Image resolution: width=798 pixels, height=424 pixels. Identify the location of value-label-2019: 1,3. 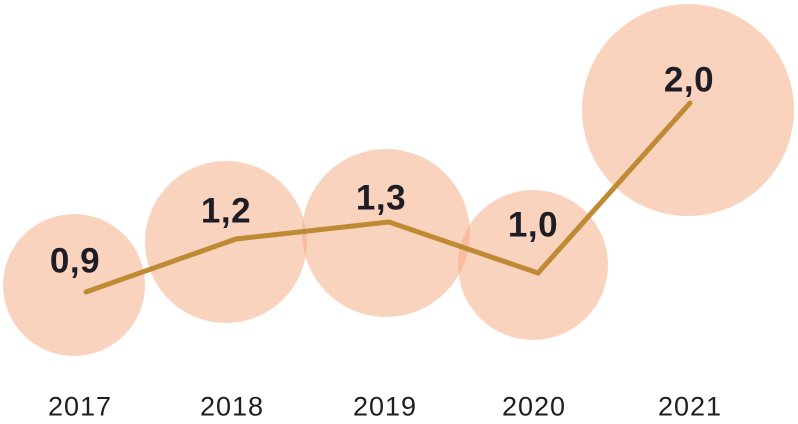
(381, 198).